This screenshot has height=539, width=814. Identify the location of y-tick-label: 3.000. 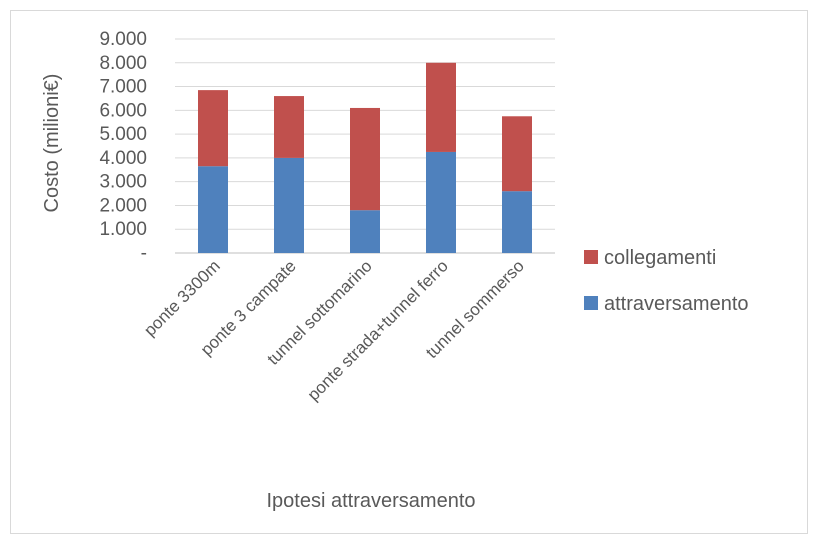
(123, 182).